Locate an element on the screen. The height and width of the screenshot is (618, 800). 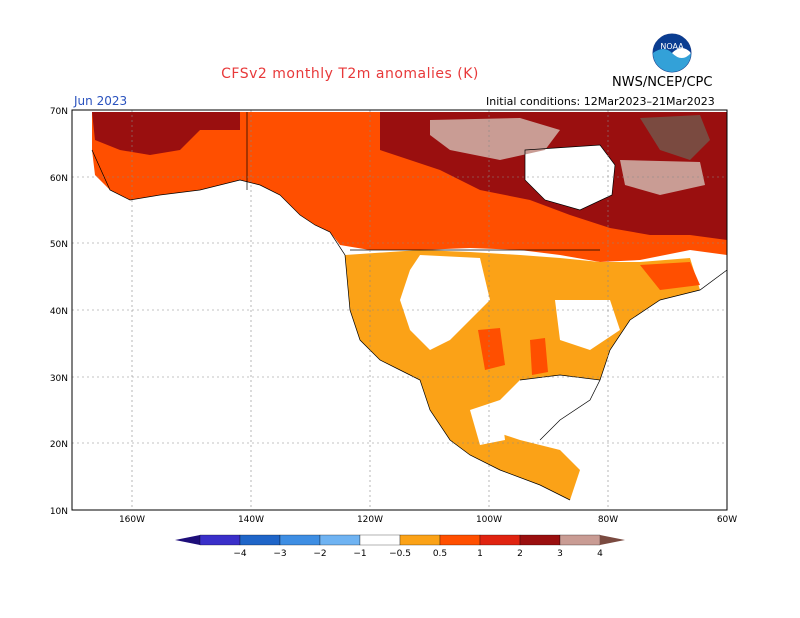
lat-label: 10N is located at coordinates (59, 512).